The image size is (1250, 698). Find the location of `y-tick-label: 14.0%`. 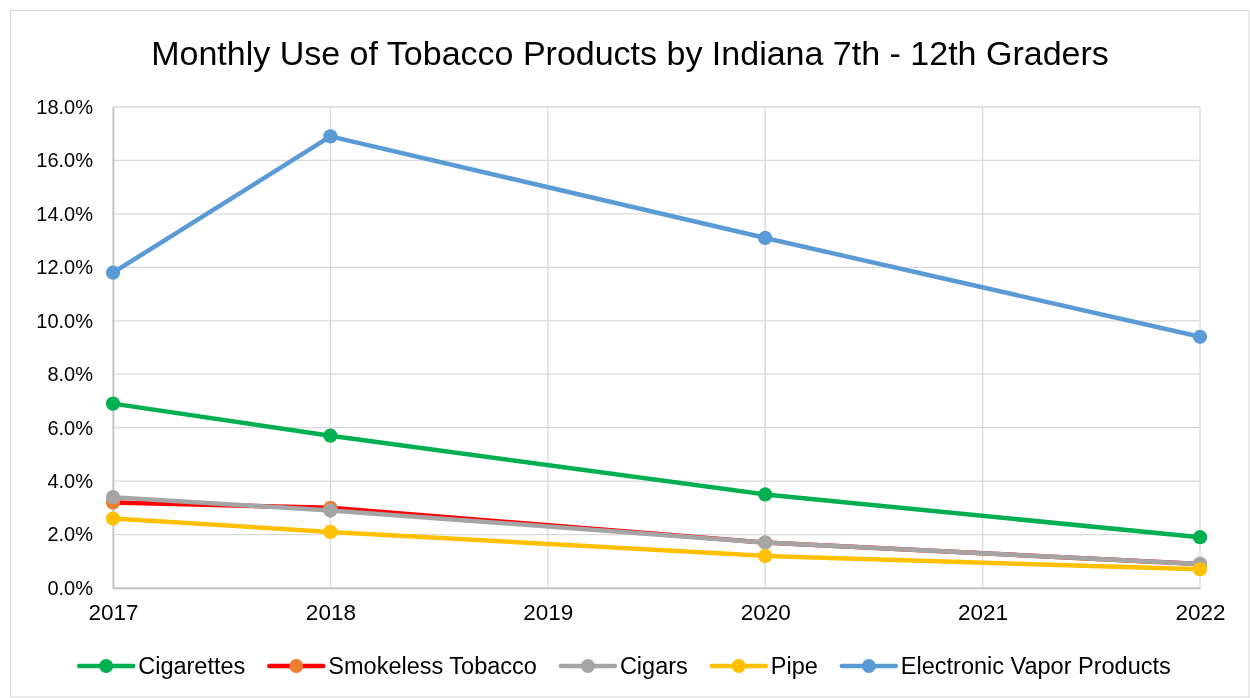

y-tick-label: 14.0% is located at coordinates (65, 213).